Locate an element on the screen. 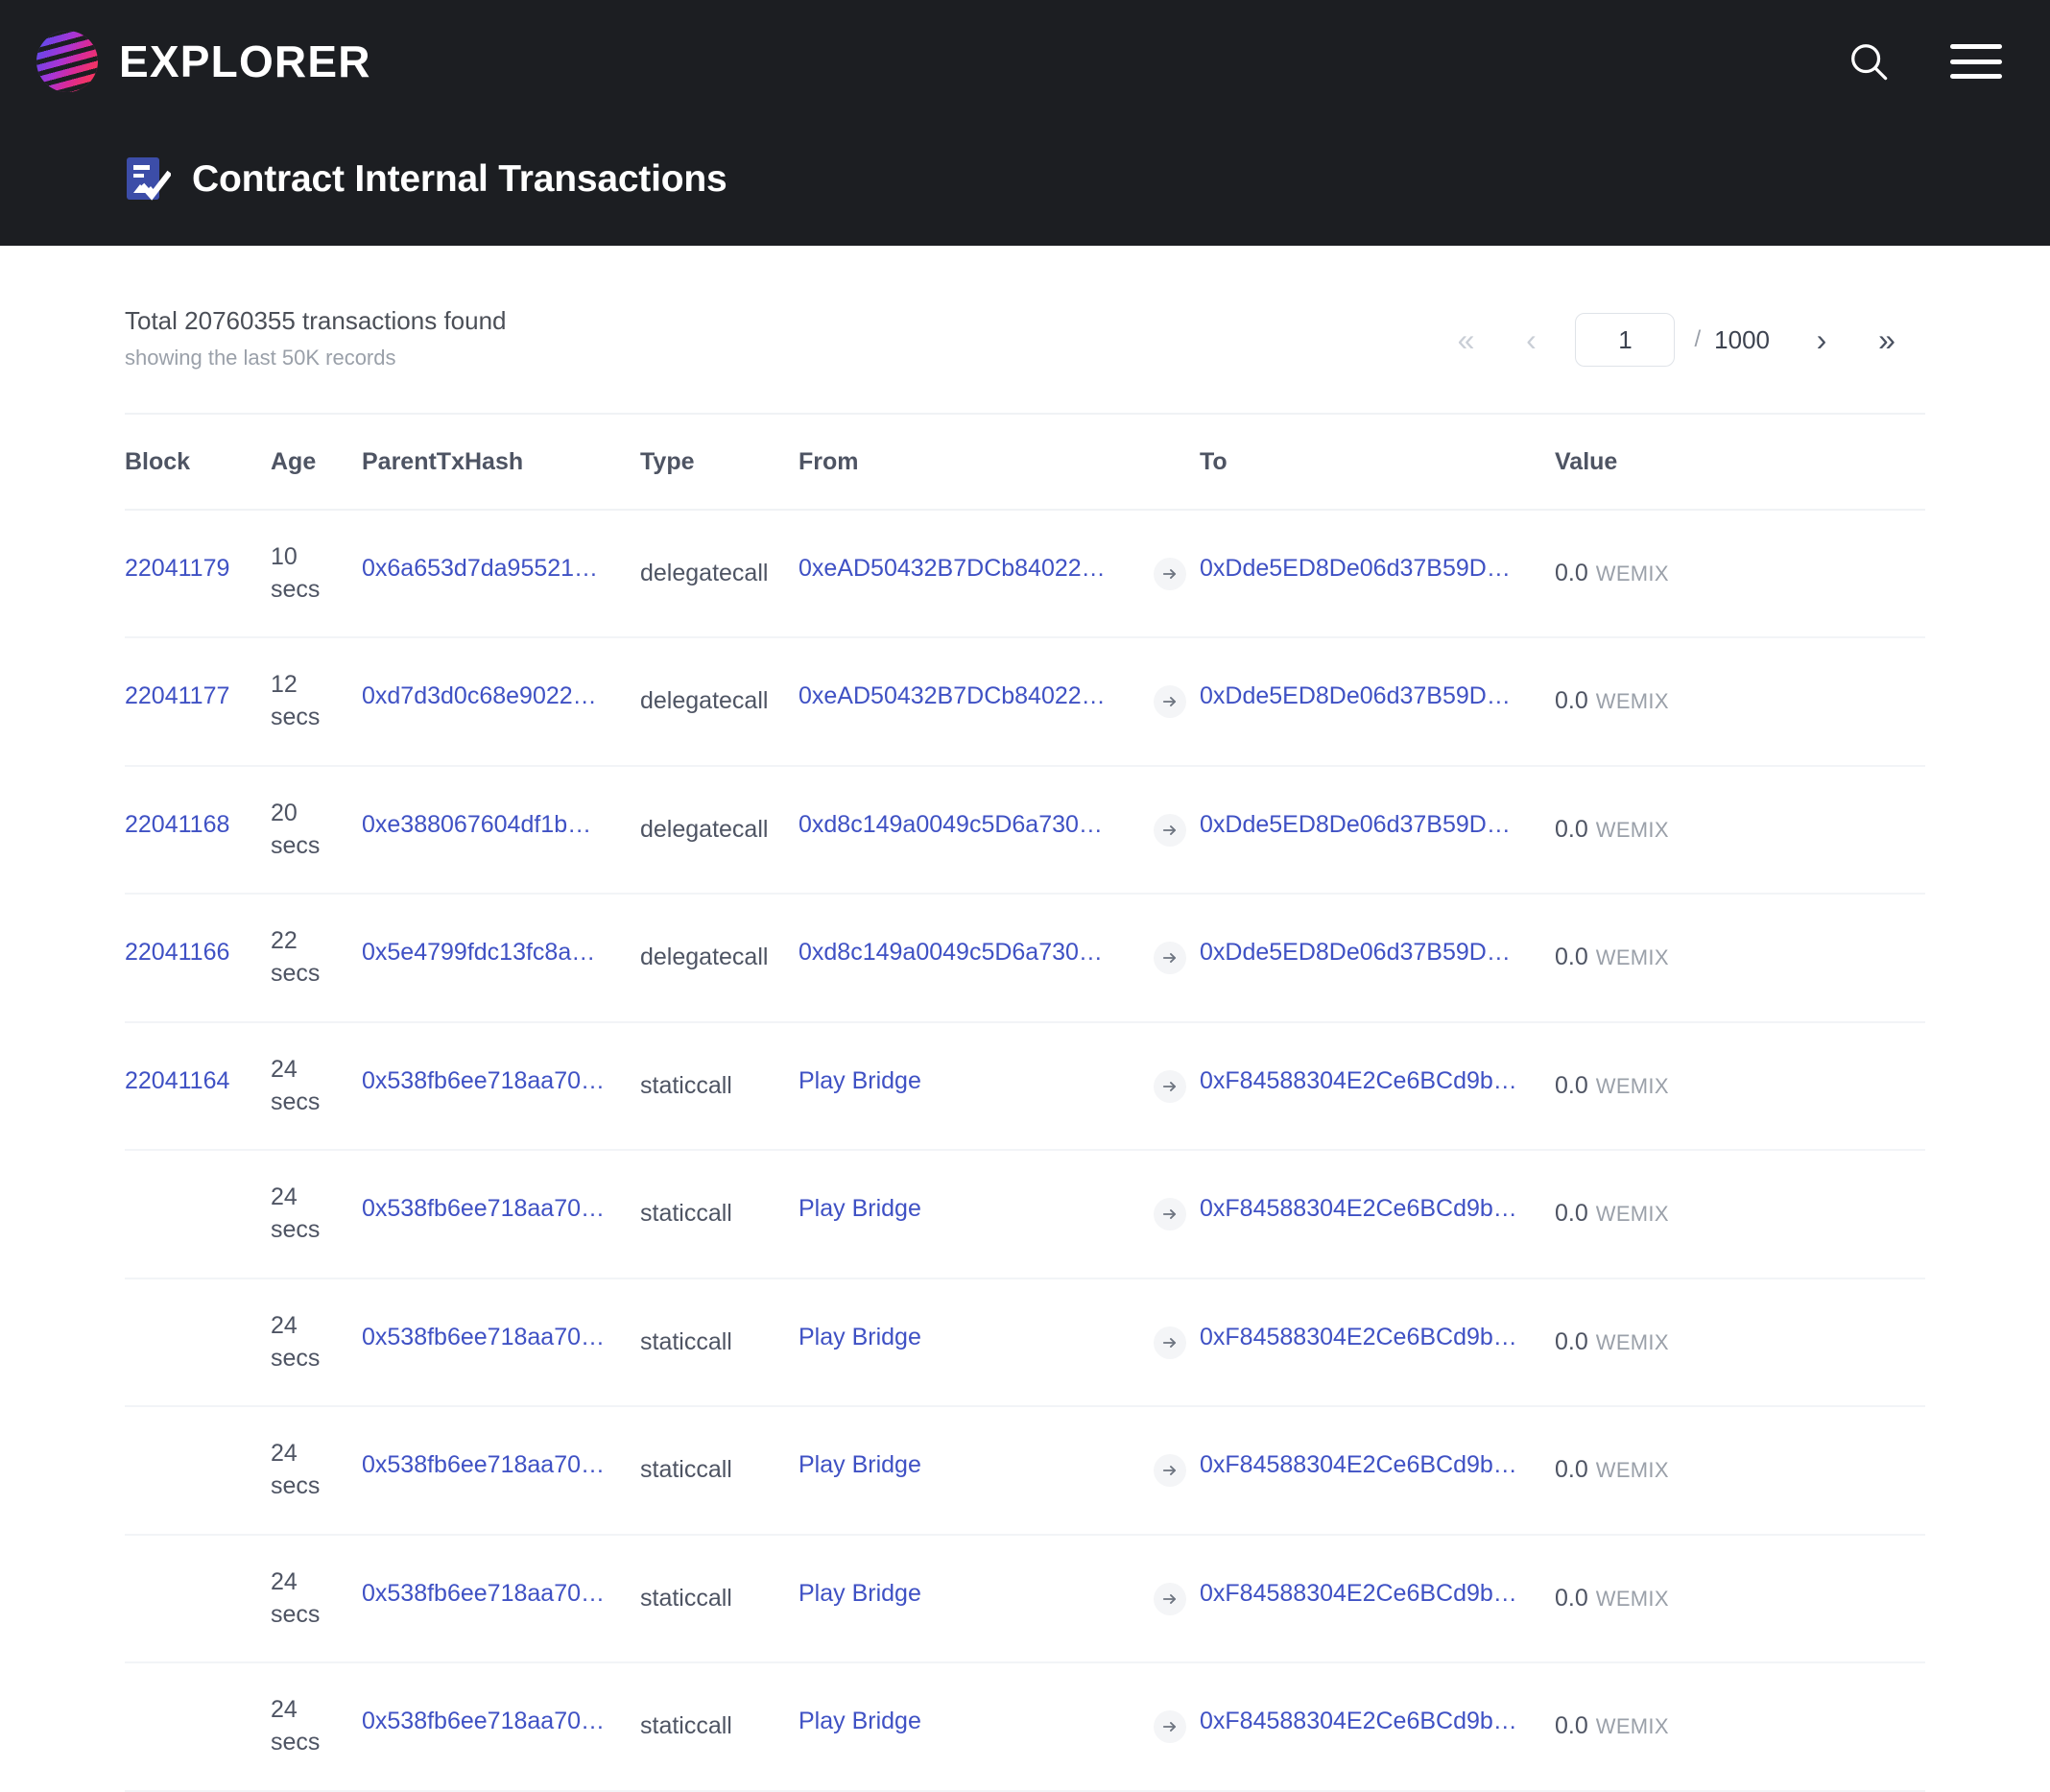 The image size is (2050, 1792). cell-age: 12 secs is located at coordinates (316, 702).